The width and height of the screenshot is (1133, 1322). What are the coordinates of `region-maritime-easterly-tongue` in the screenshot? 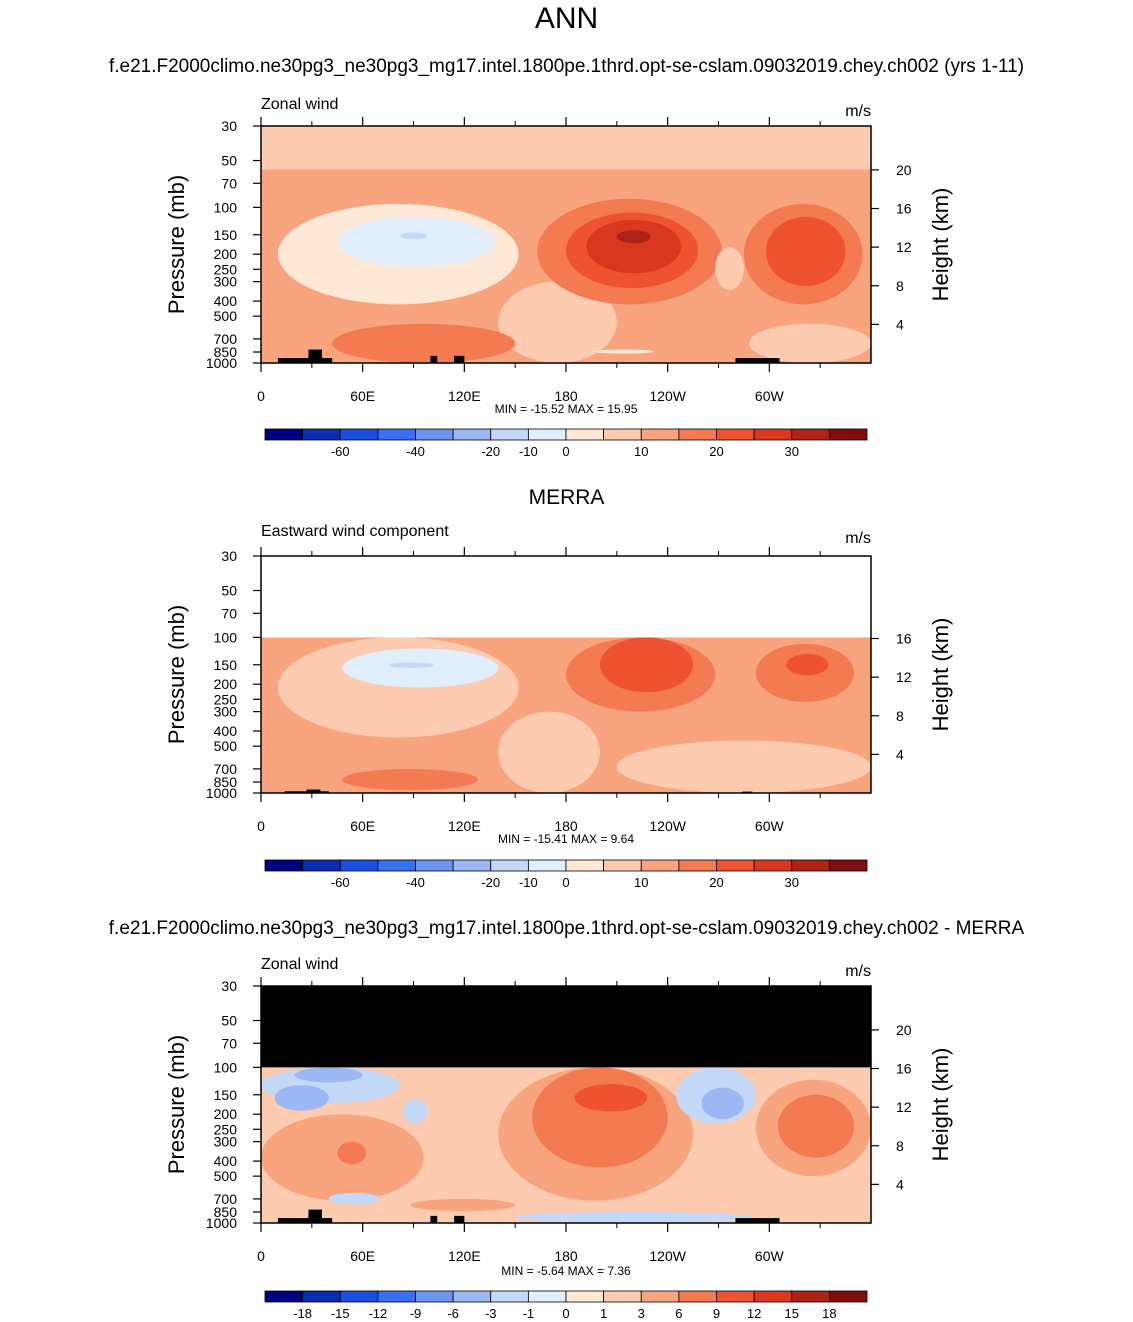 It's located at (557, 322).